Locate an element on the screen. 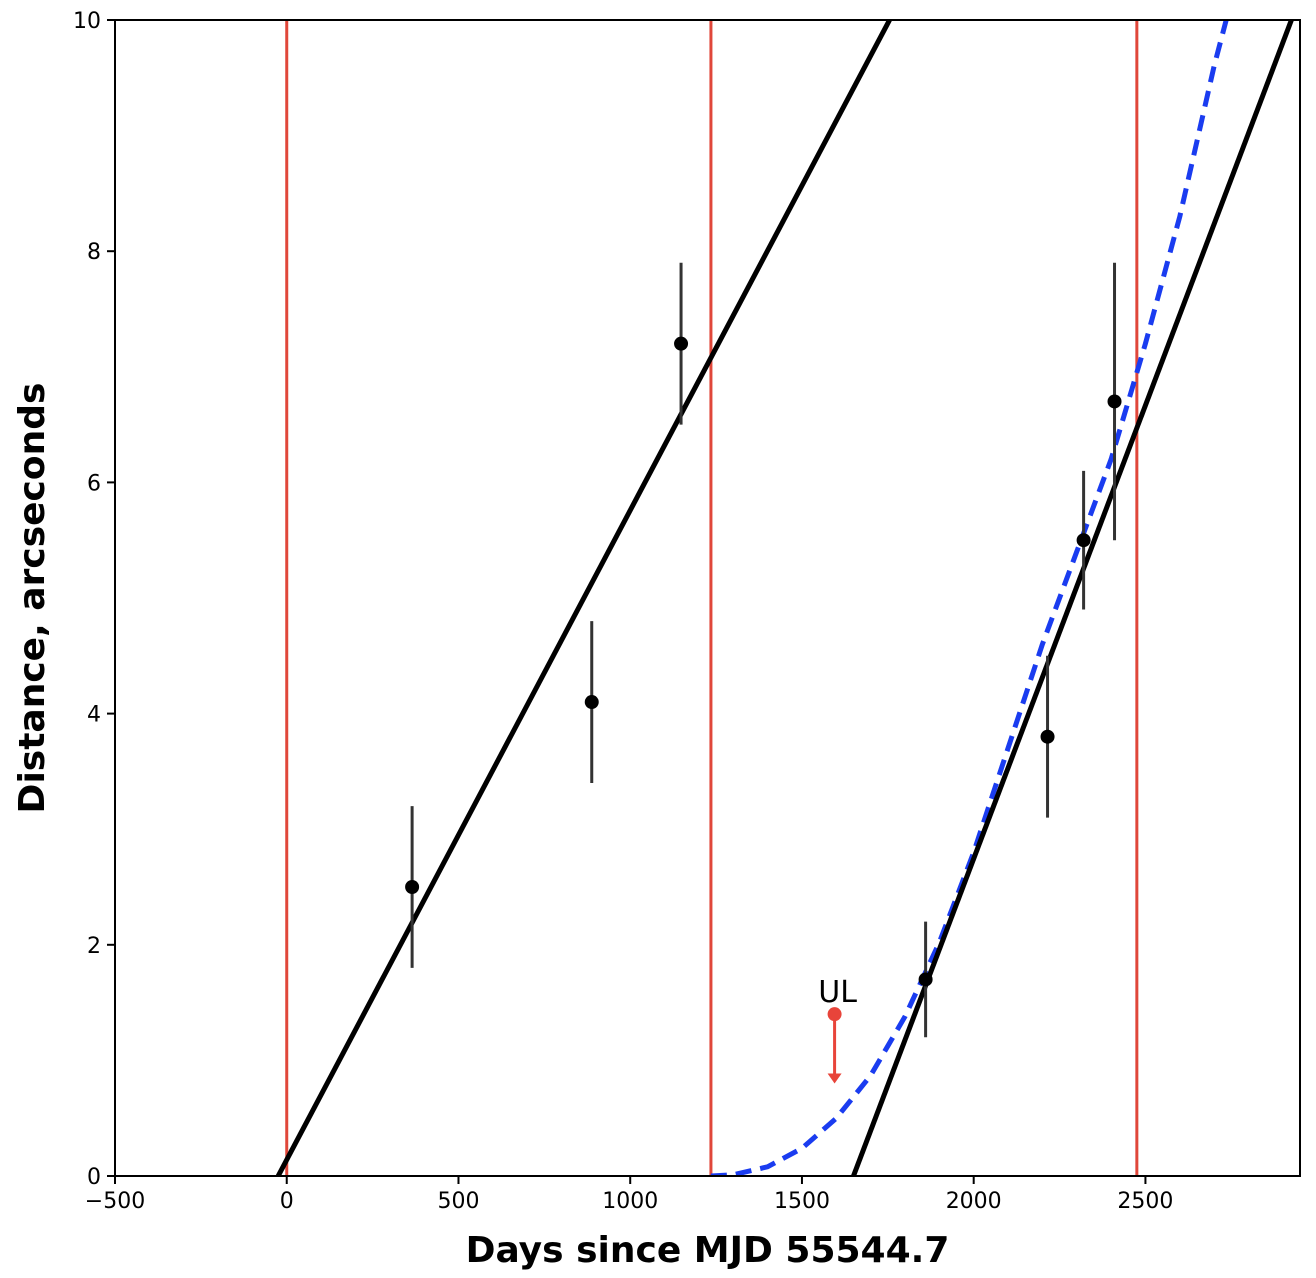 Image resolution: width=1316 pixels, height=1278 pixels. x-tick-label-4: 1500 is located at coordinates (802, 1201).